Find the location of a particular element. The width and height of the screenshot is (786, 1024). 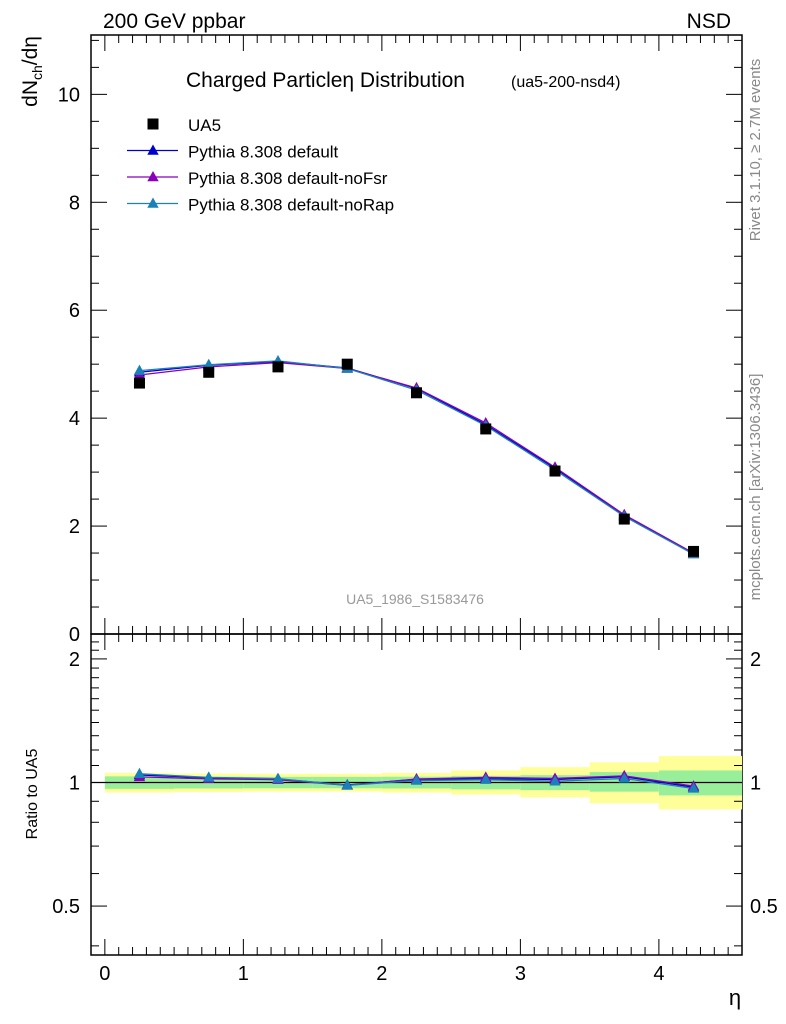

y-tick-label-ratio-right: 2 is located at coordinates (755, 660).